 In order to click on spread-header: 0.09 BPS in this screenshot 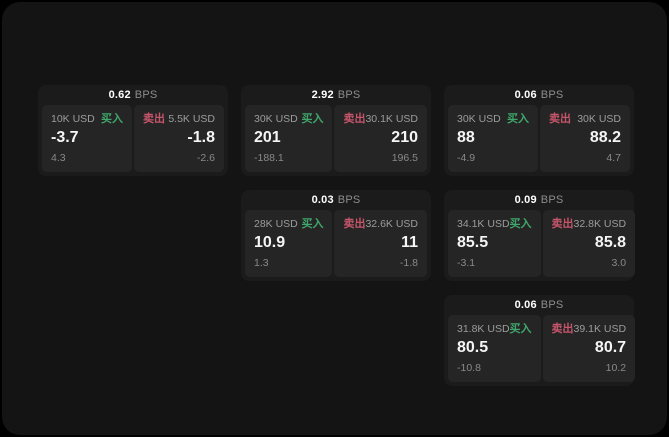, I will do `click(539, 200)`.